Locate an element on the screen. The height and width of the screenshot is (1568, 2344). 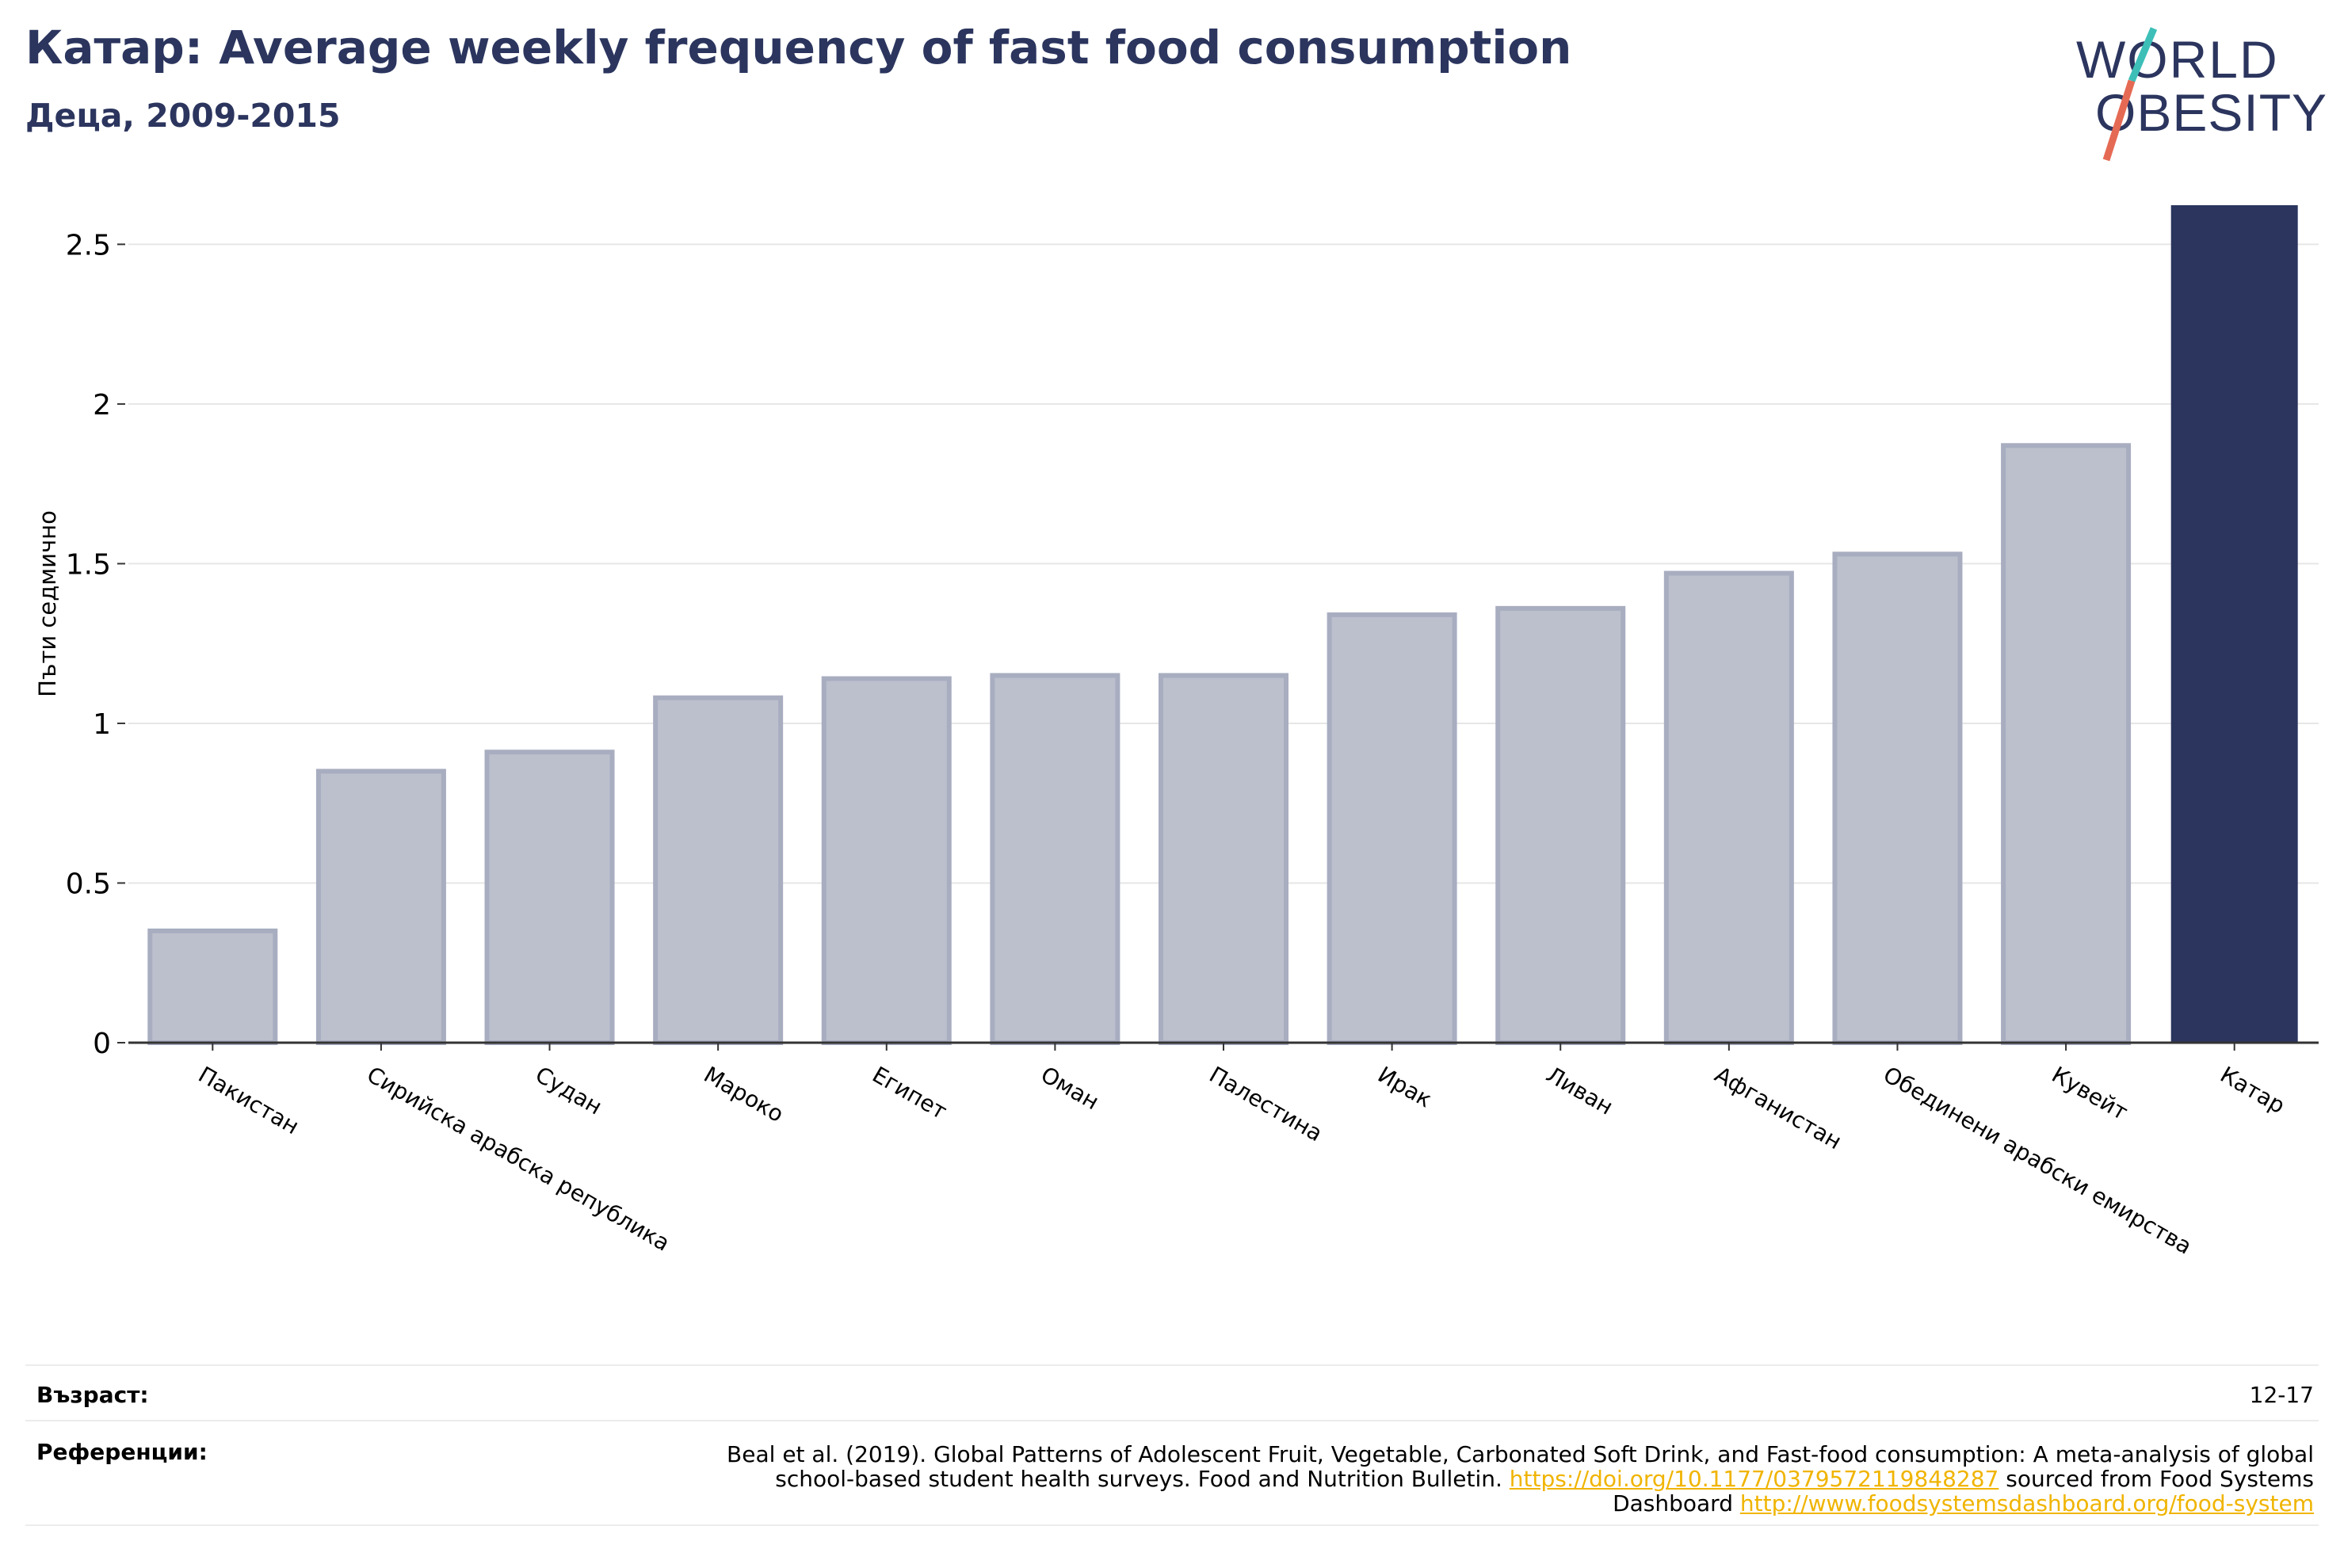
x-tick-label: Палестина is located at coordinates (1266, 1103).